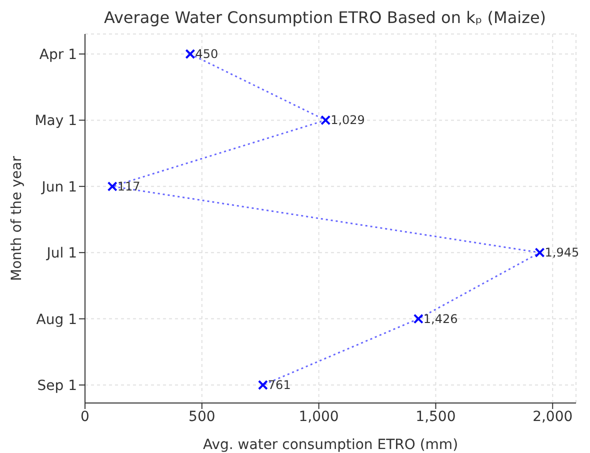  I want to click on data-label: 1,945, so click(562, 253).